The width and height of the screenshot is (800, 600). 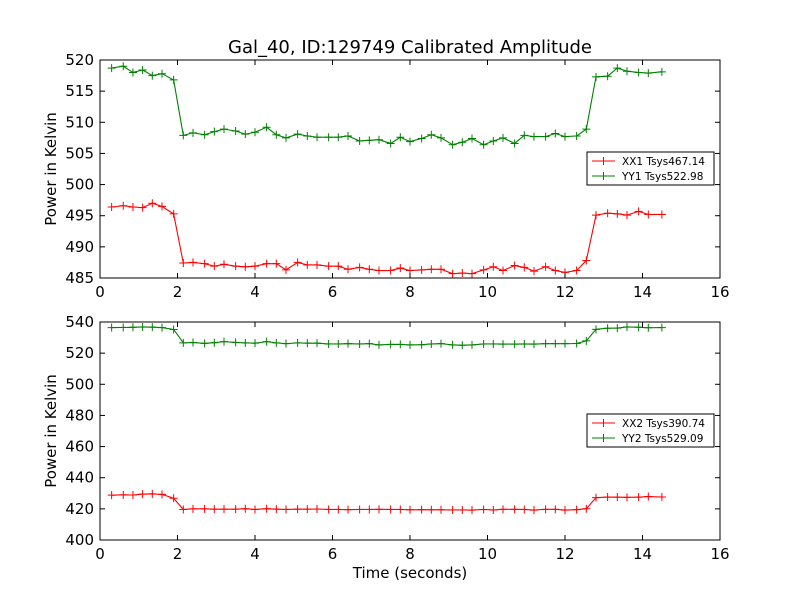 What do you see at coordinates (79, 91) in the screenshot?
I see `y-tick-label-0-6: 515` at bounding box center [79, 91].